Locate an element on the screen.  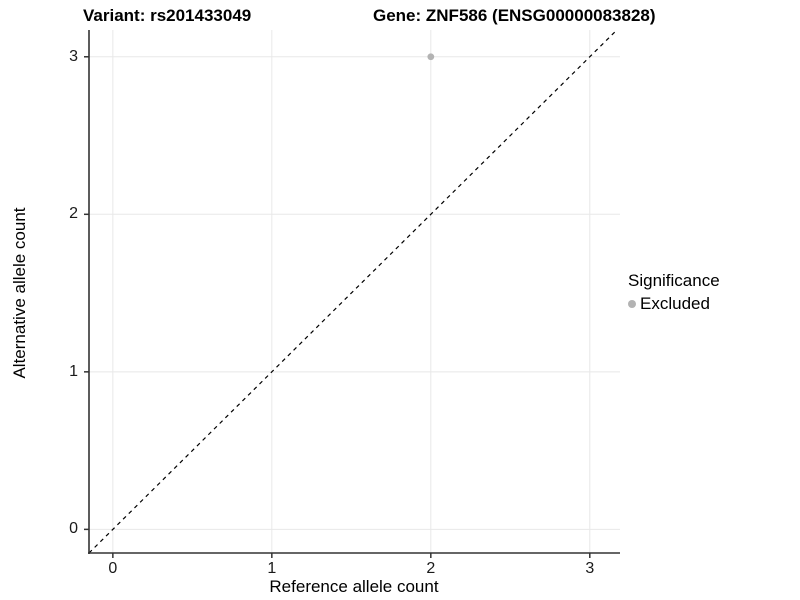
x-axis-title: Reference allele count is located at coordinates (354, 586).